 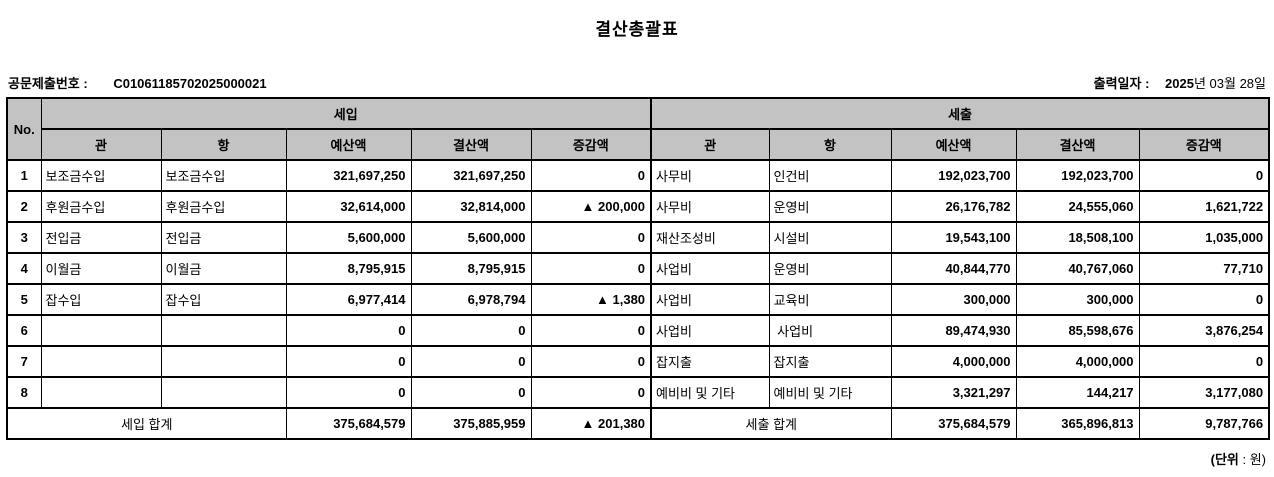 What do you see at coordinates (348, 268) in the screenshot?
I see `income-budget-cell: 8,795,915` at bounding box center [348, 268].